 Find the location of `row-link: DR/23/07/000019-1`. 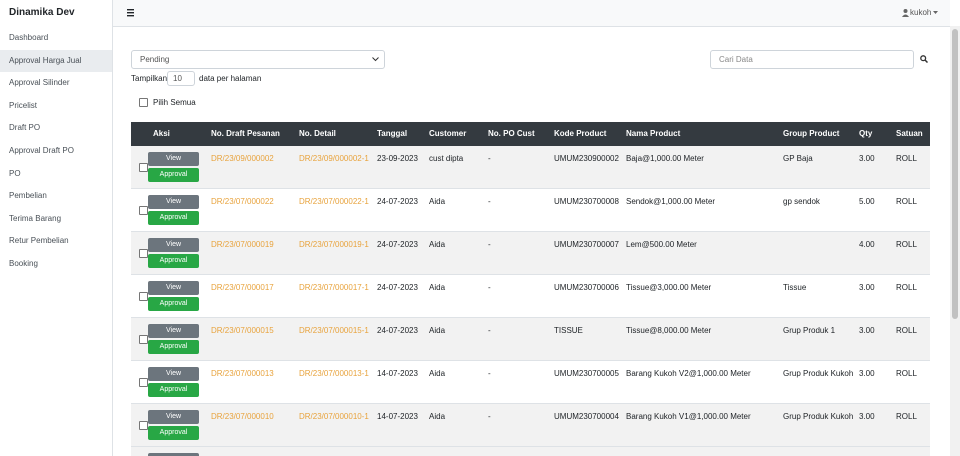

row-link: DR/23/07/000019-1 is located at coordinates (334, 244).